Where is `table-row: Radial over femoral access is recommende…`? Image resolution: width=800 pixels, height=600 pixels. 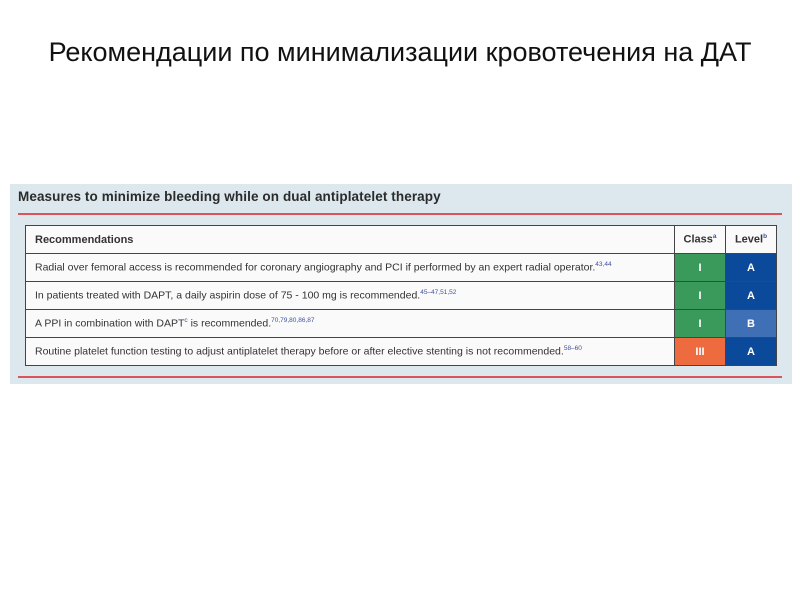 table-row: Radial over femoral access is recommende… is located at coordinates (401, 267).